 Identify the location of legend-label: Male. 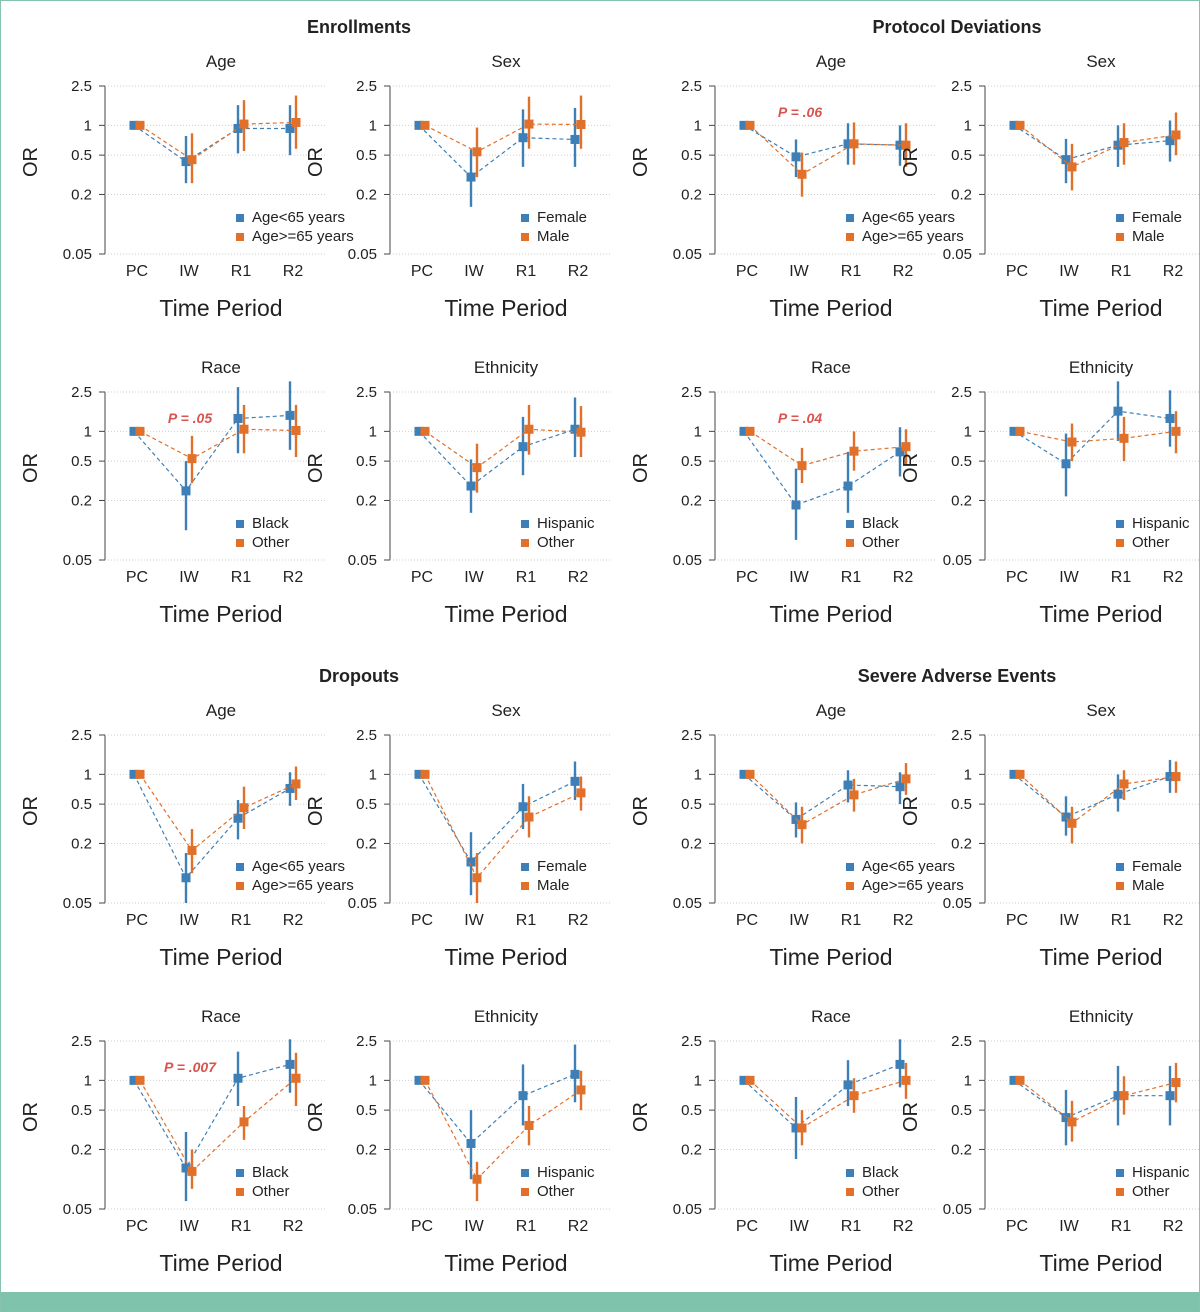
(1148, 885).